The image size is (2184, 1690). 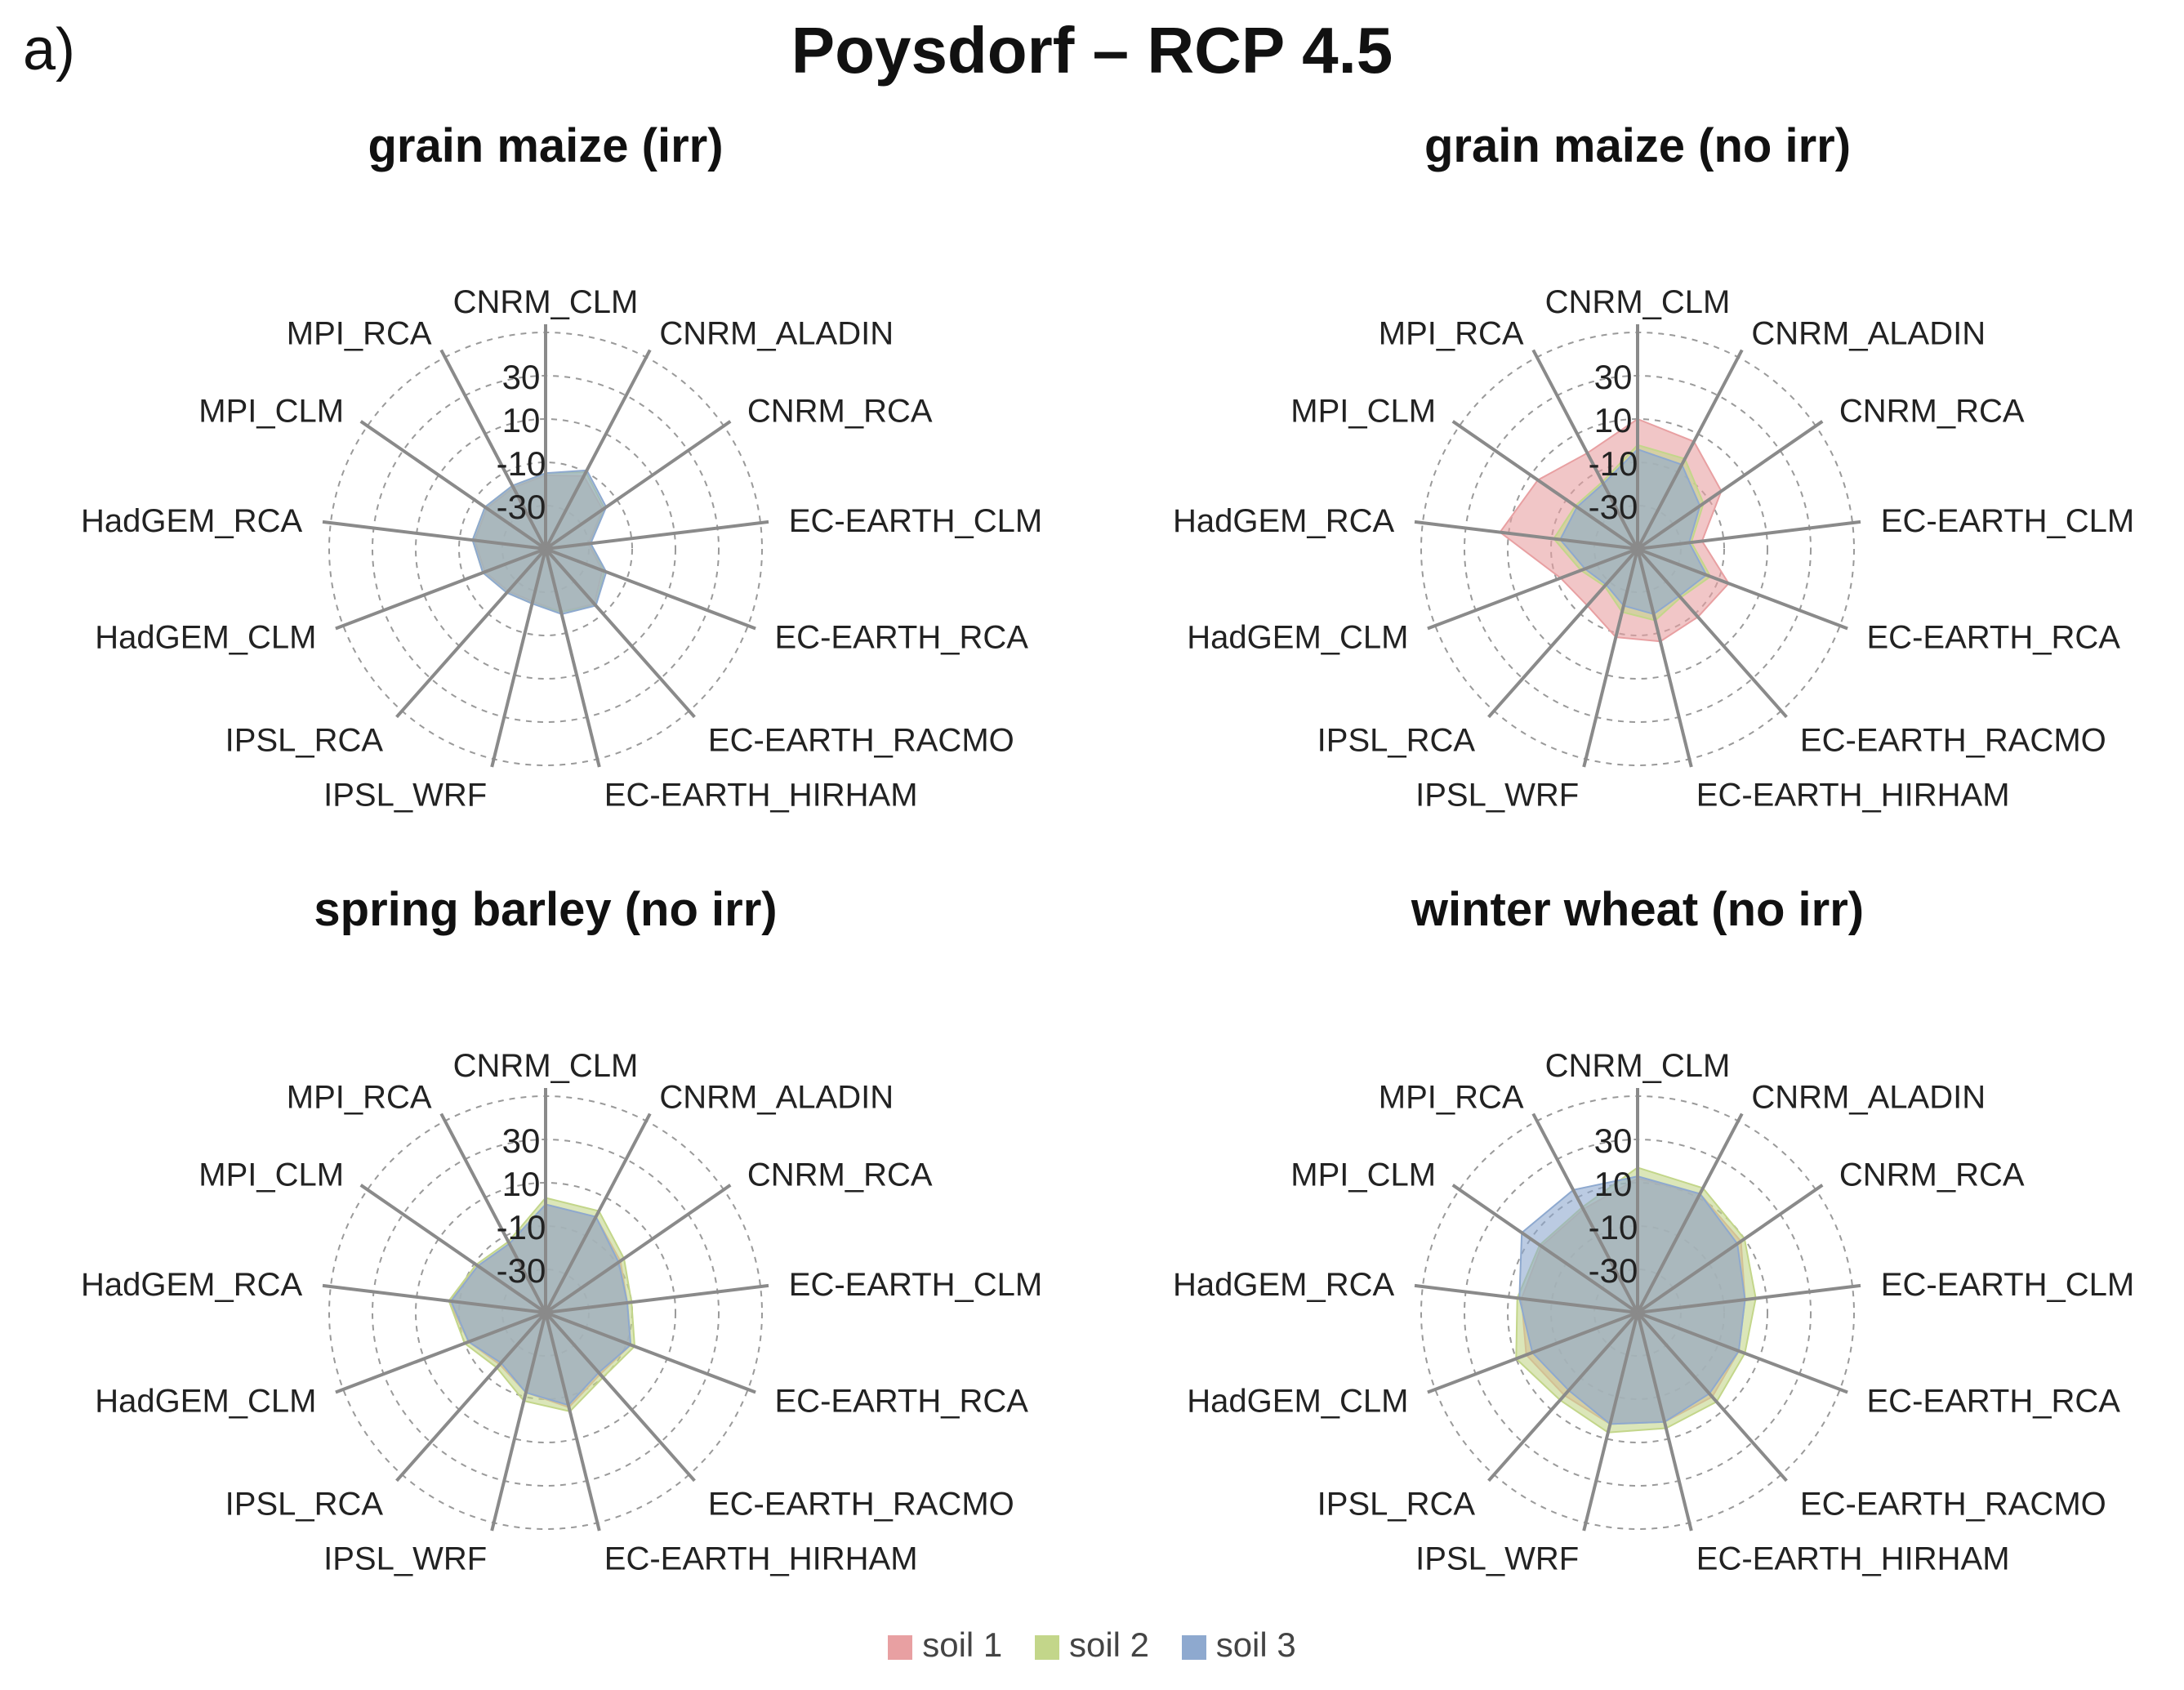 I want to click on legend-item-soil-2: soil 2, so click(x=1091, y=1645).